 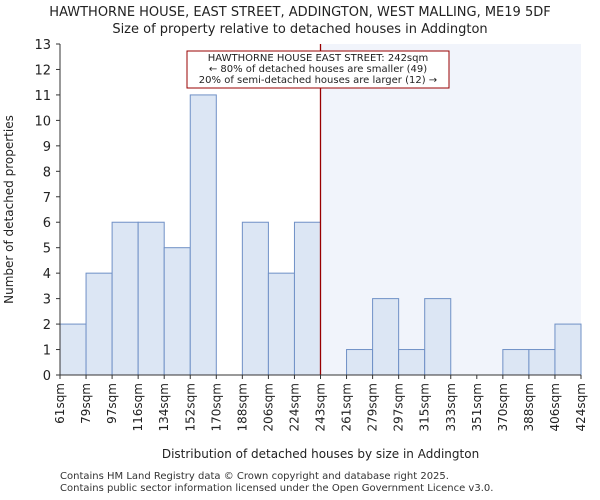 What do you see at coordinates (347, 407) in the screenshot?
I see `x-tick-label: 261sqm` at bounding box center [347, 407].